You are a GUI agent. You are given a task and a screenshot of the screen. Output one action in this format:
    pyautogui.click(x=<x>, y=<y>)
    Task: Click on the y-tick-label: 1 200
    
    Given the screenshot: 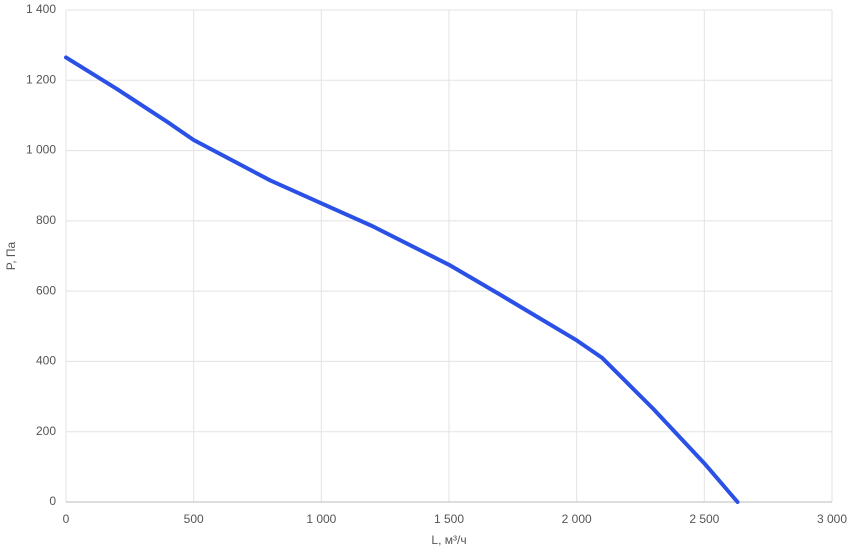 What is the action you would take?
    pyautogui.click(x=41, y=79)
    